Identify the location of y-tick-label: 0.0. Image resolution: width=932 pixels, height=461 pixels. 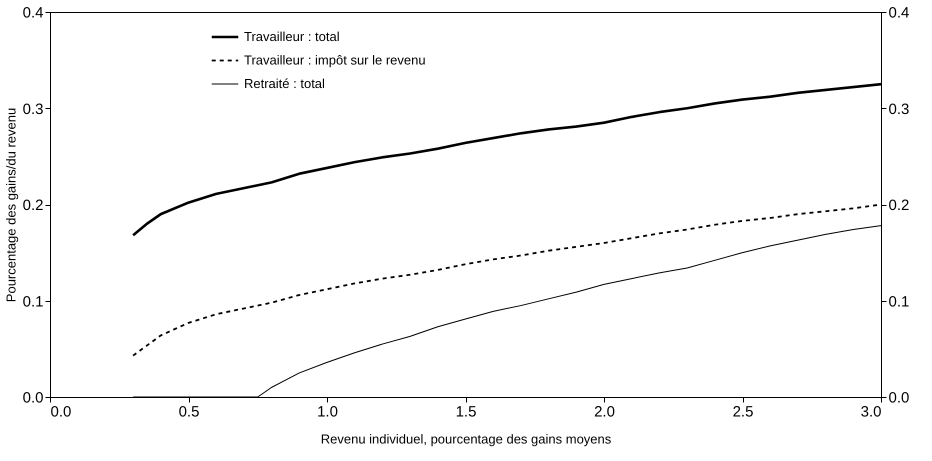
(33, 398).